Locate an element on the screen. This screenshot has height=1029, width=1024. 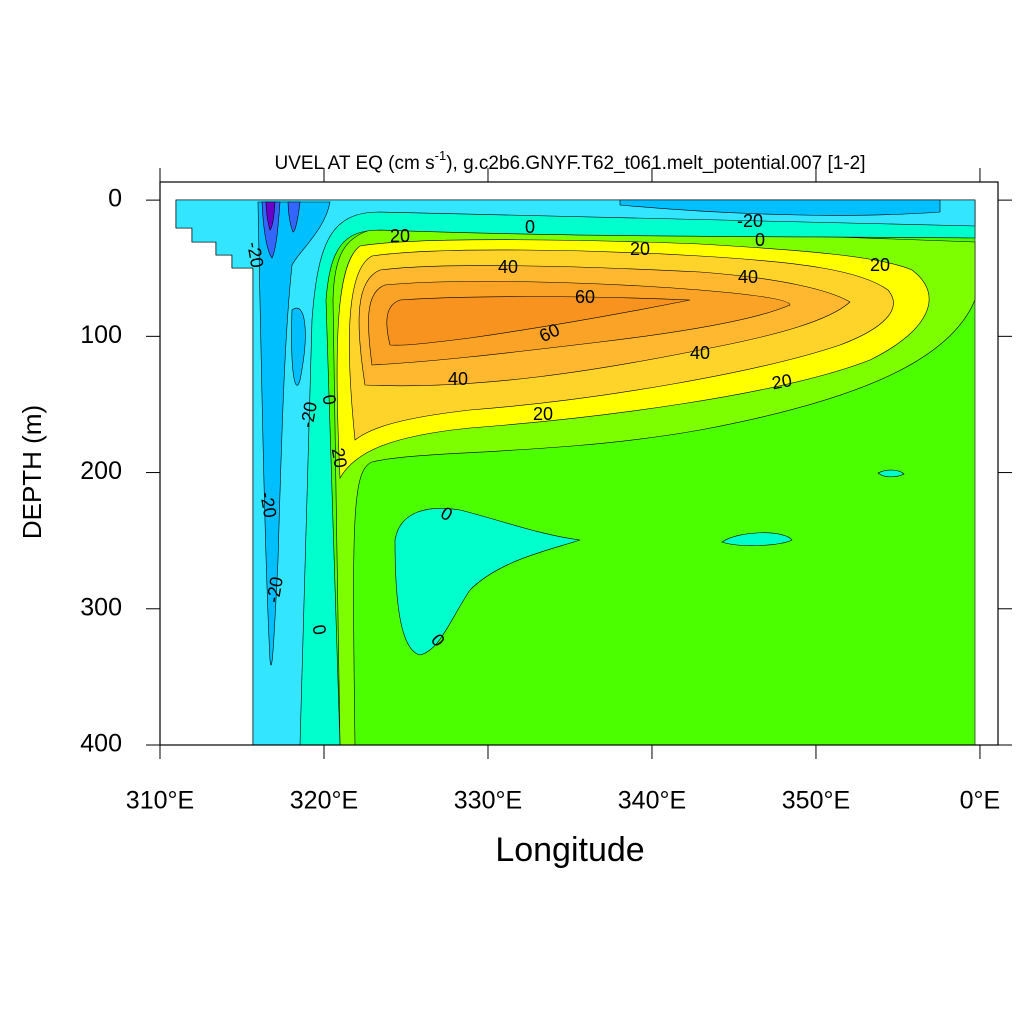
y-axis-label: DEPTH (m) is located at coordinates (32, 472).